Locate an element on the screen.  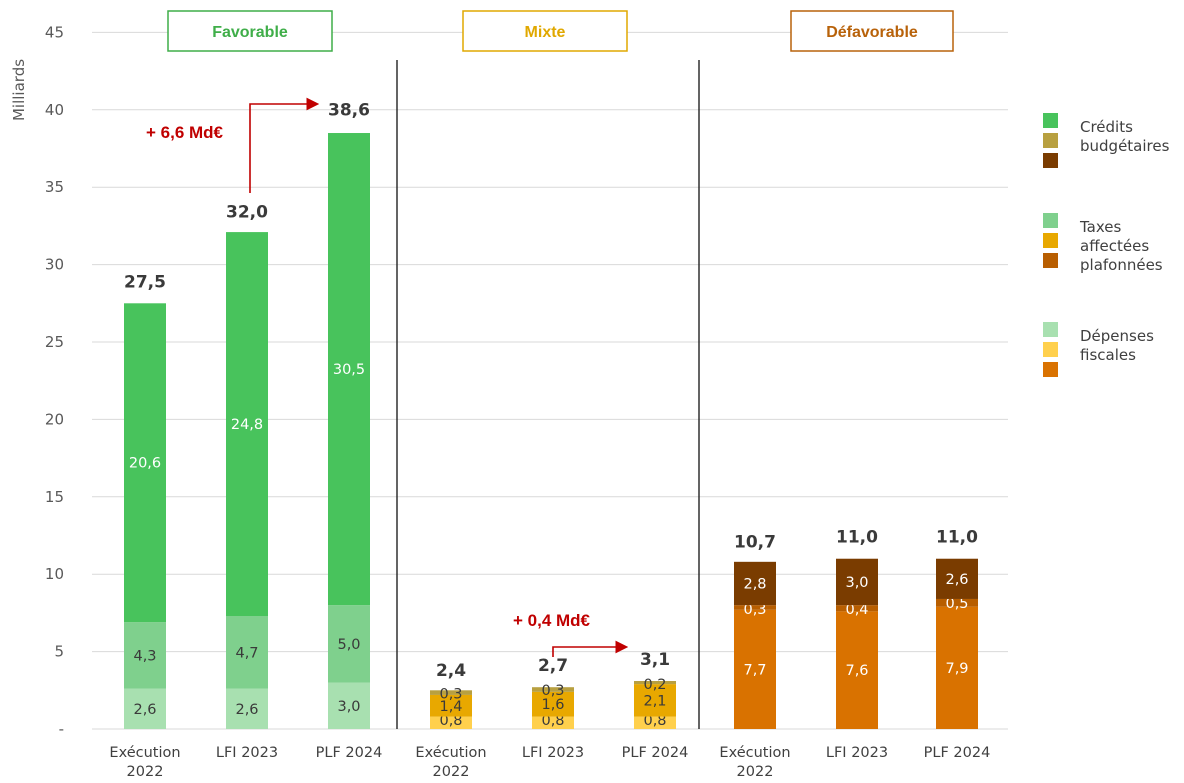
segment-value-label: 2,8 is located at coordinates (754, 584).